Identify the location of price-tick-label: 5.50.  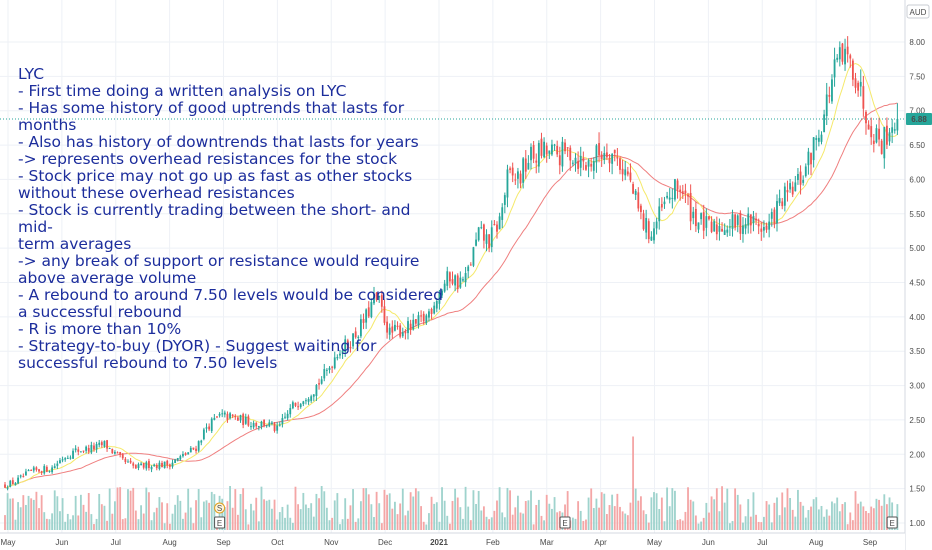
(917, 214).